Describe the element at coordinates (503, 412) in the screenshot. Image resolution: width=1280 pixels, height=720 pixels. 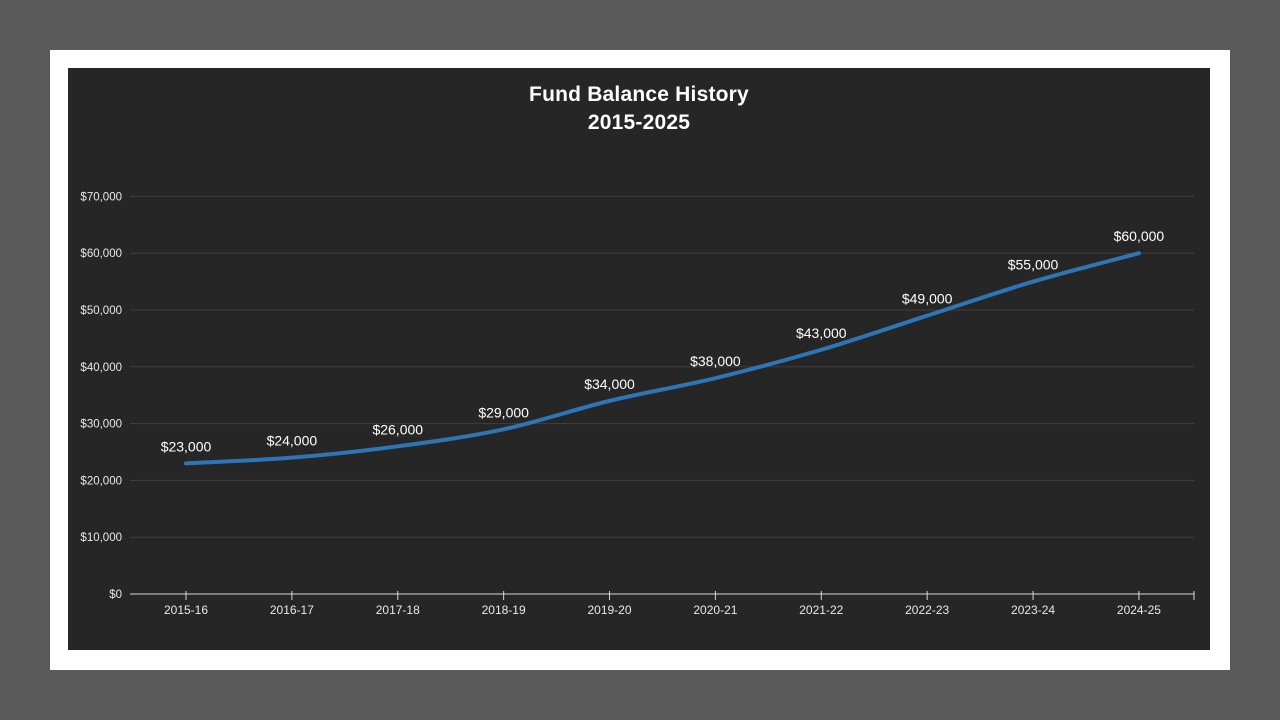
I see `data-label: $29,000` at that location.